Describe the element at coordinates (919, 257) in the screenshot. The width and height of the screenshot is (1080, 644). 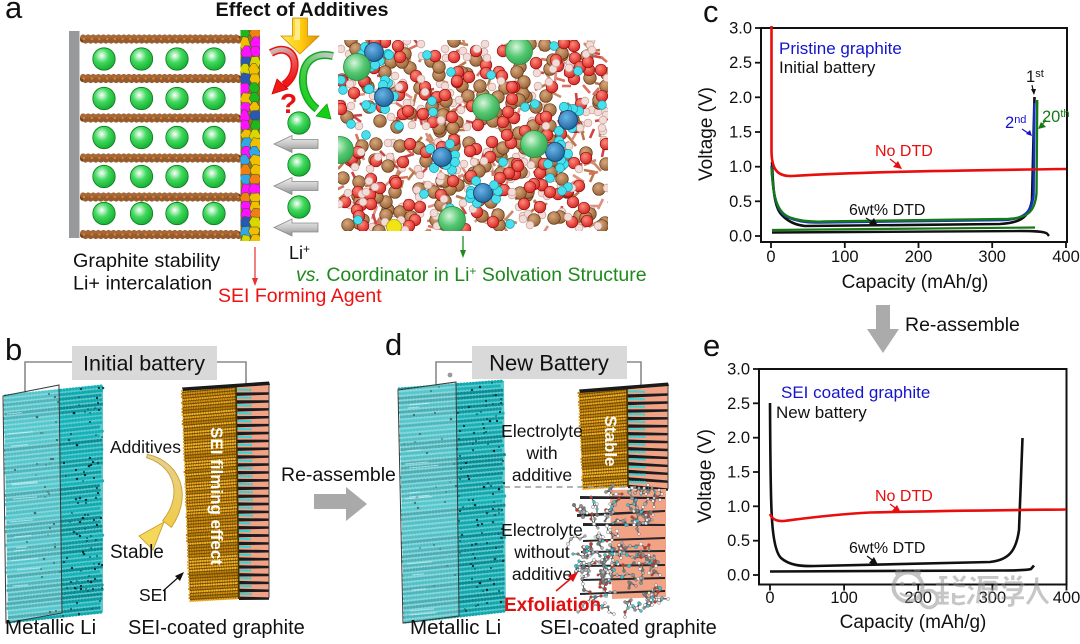
I see `svg-text: 200` at that location.